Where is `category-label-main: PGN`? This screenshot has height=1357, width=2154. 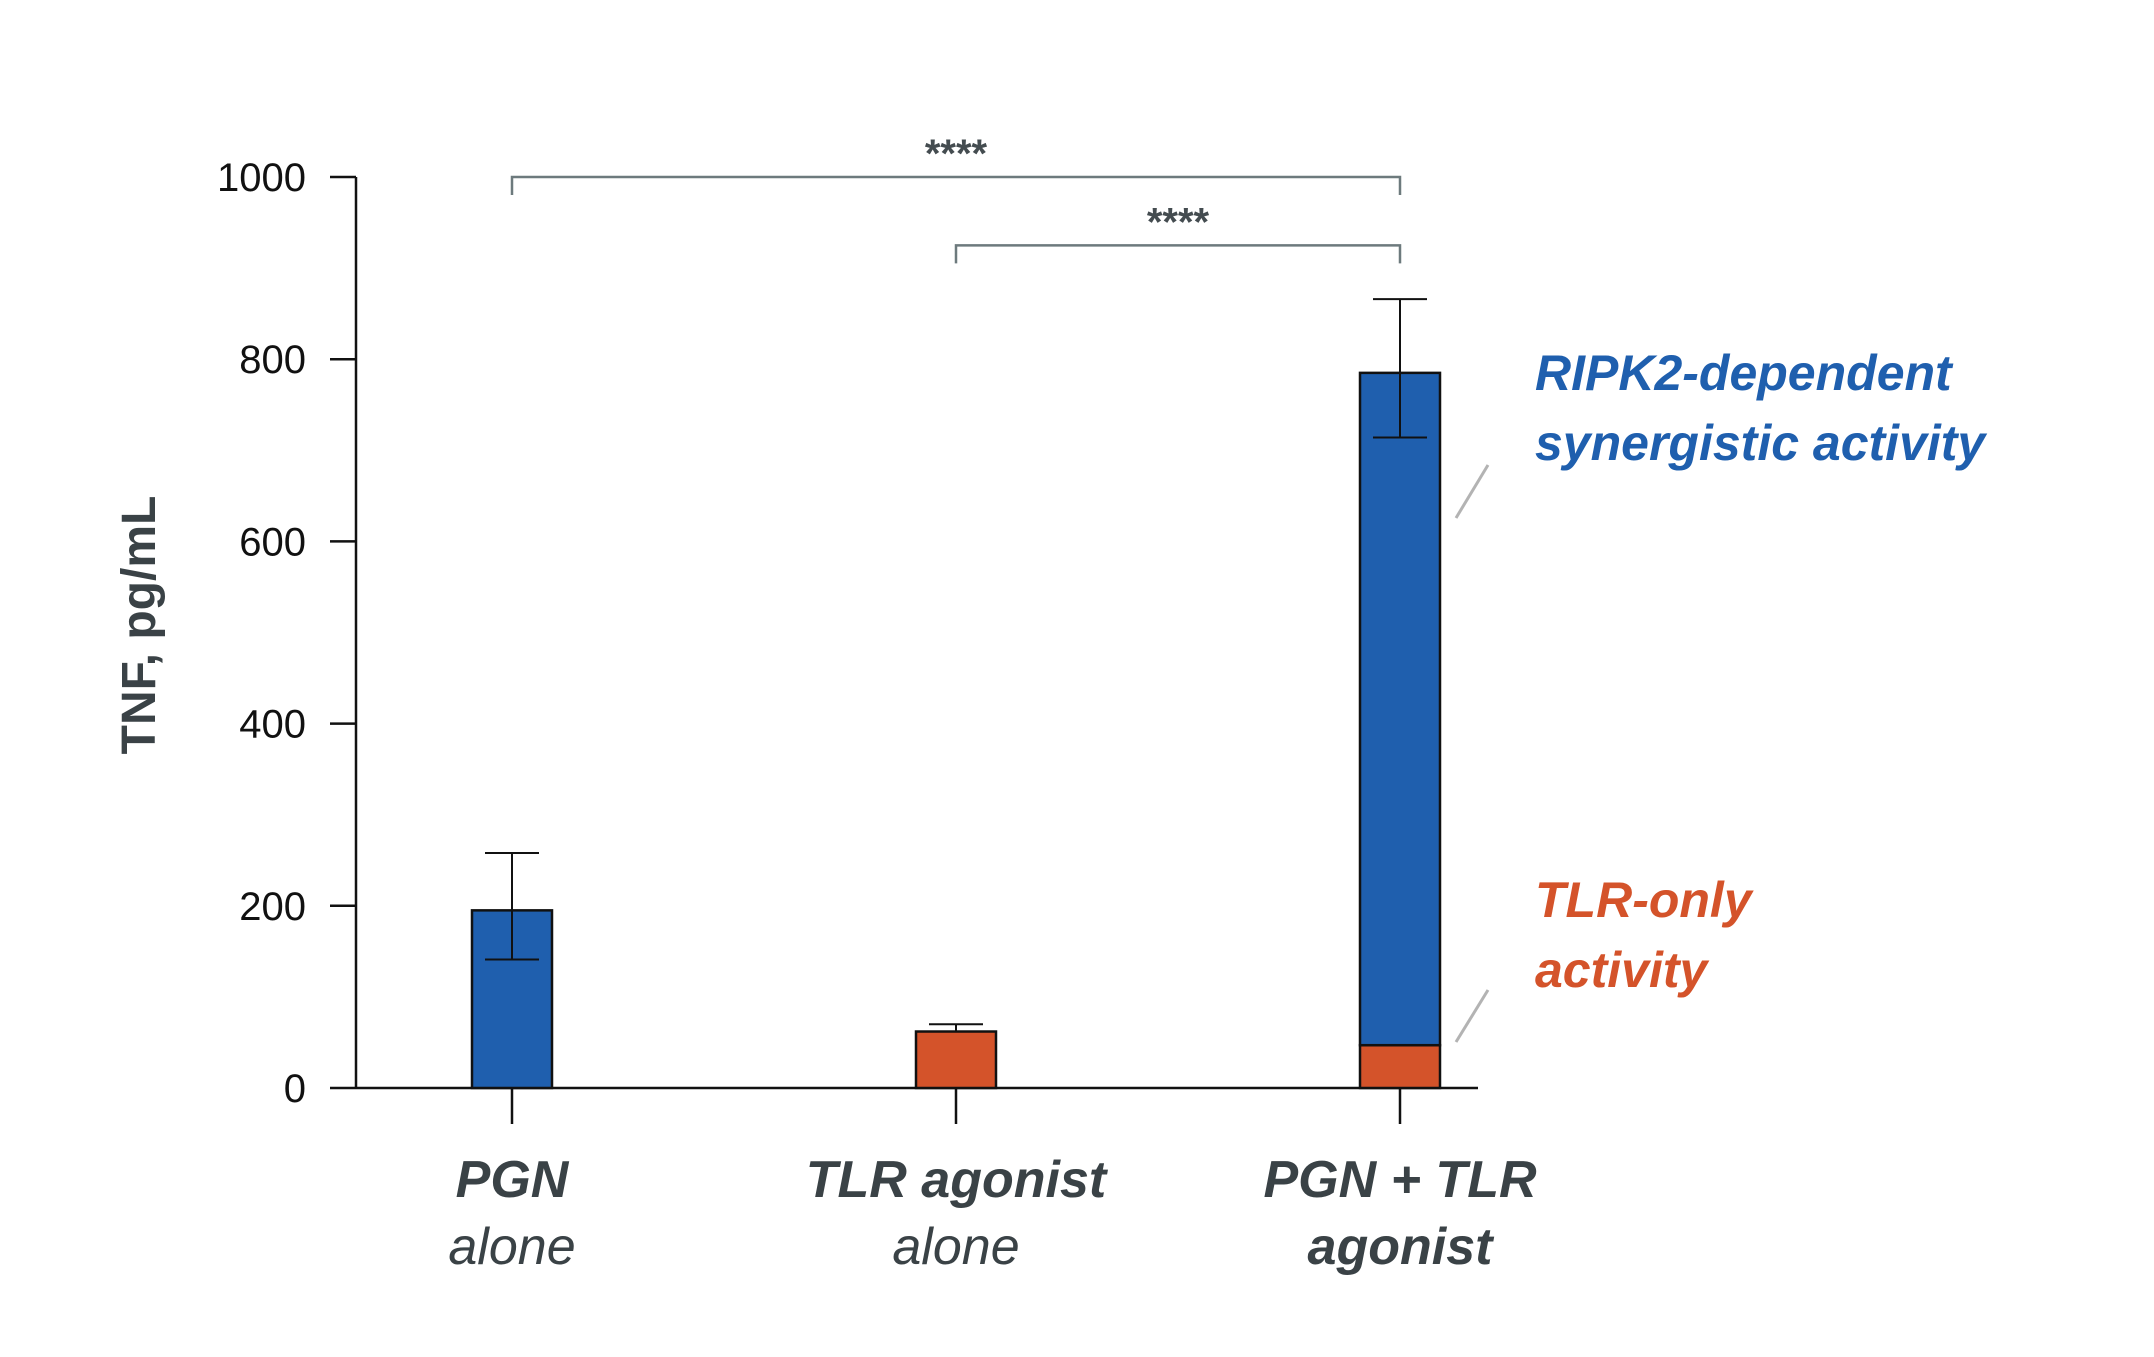 category-label-main: PGN is located at coordinates (513, 1180).